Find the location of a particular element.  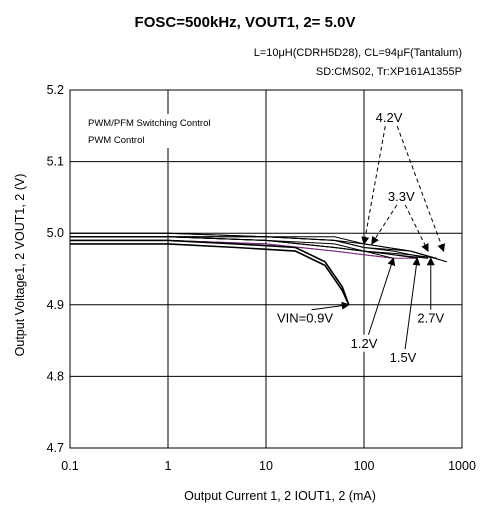

y-tick-label: 4.7 is located at coordinates (55, 448).